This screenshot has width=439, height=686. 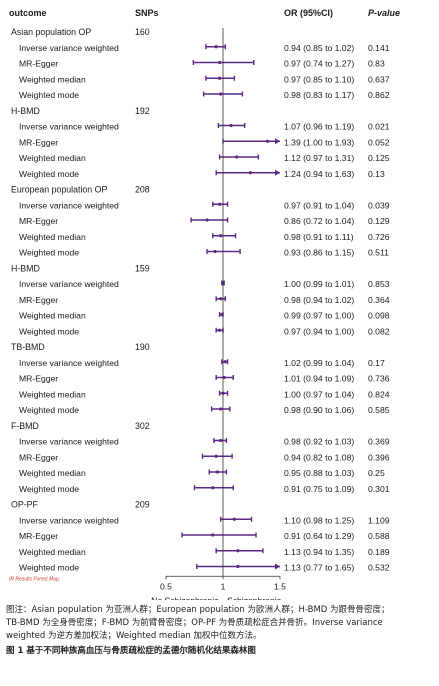 I want to click on p-value-label: 0.862, so click(x=379, y=95).